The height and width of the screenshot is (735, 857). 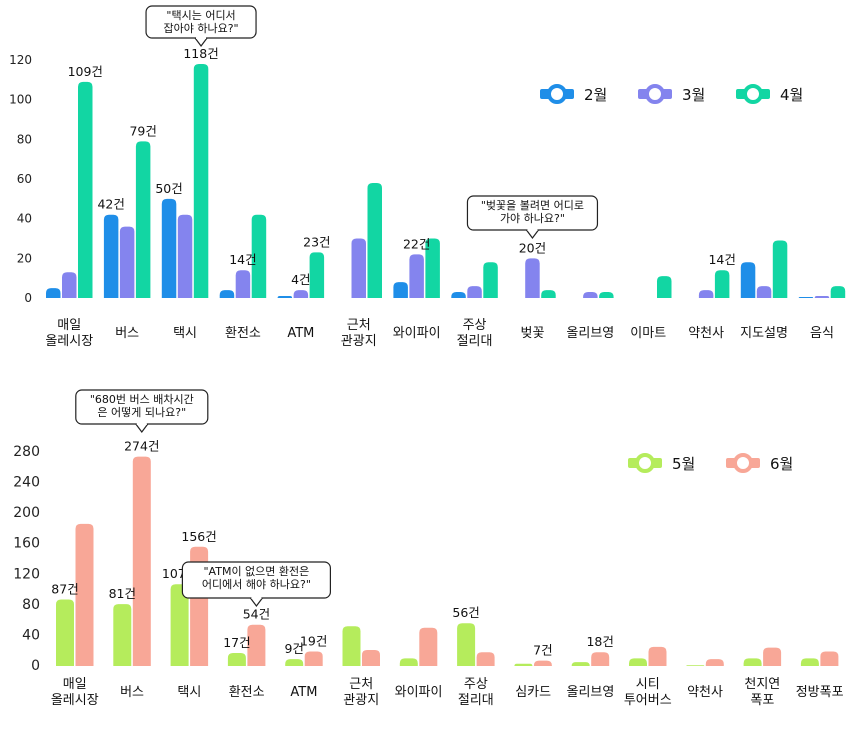 I want to click on legend-label: 5월, so click(x=683, y=464).